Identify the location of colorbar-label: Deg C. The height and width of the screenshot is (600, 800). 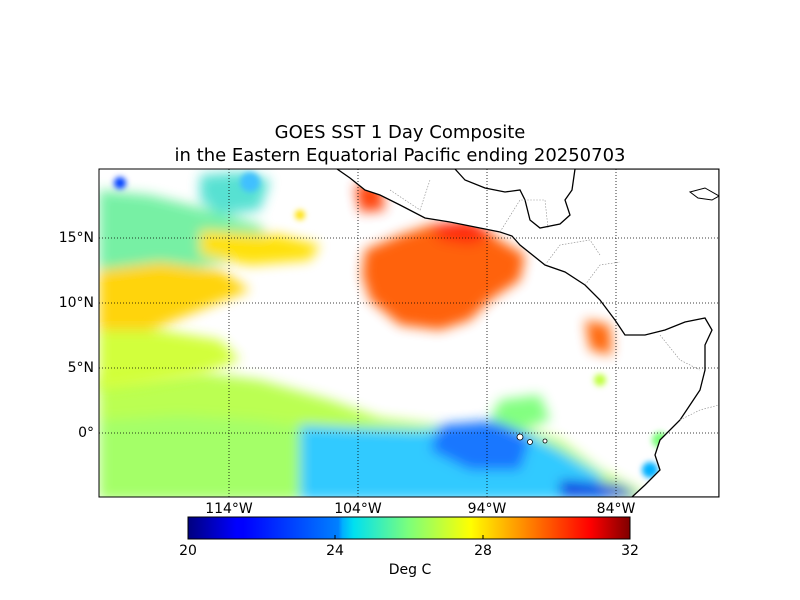
(410, 570).